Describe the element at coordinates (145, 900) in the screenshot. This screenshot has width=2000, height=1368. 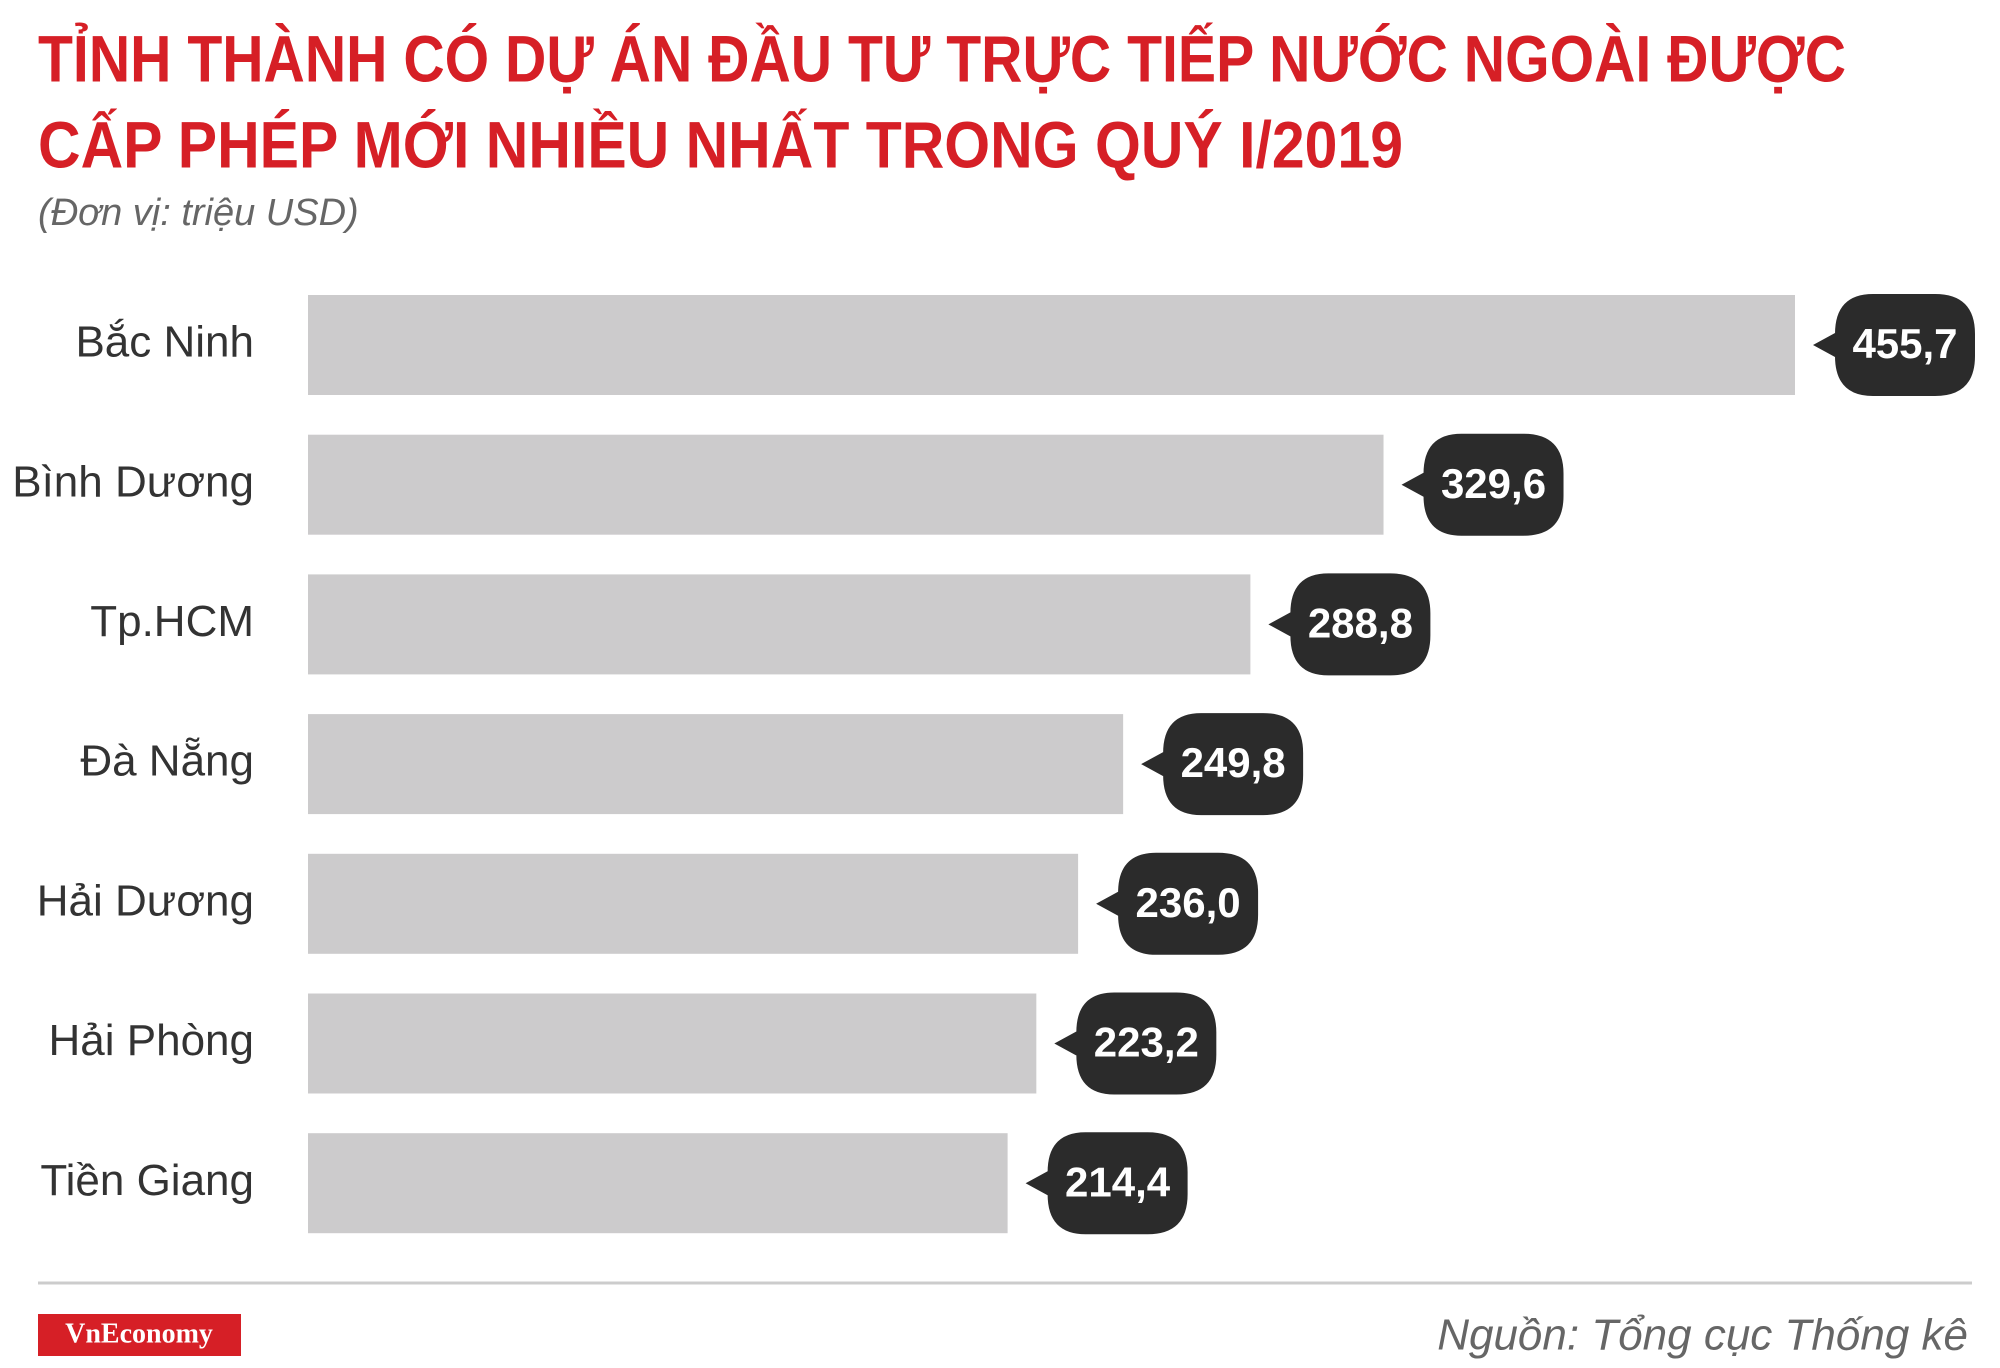
I see `category-label: Hải Dương` at that location.